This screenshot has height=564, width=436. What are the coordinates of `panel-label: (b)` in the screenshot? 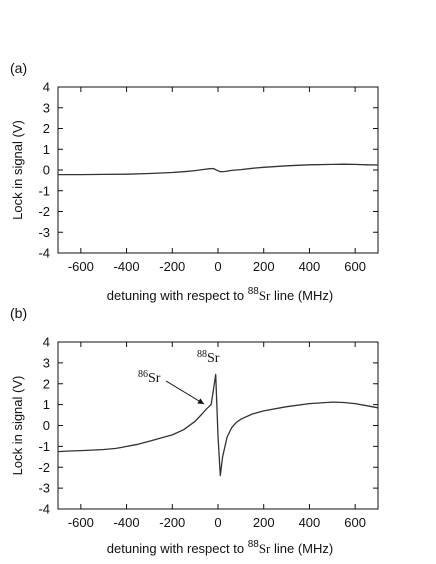 It's located at (18, 313).